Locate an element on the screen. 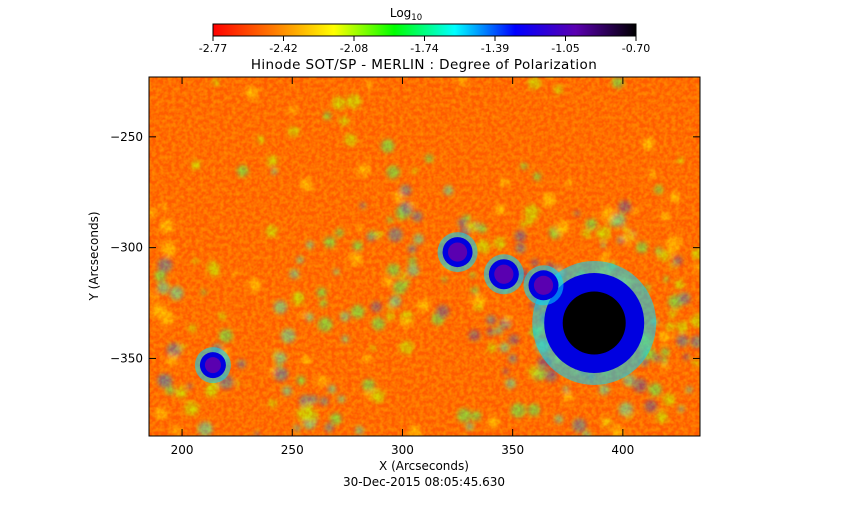 This screenshot has width=848, height=512. colorbar-tick-label: -1.74 is located at coordinates (424, 48).